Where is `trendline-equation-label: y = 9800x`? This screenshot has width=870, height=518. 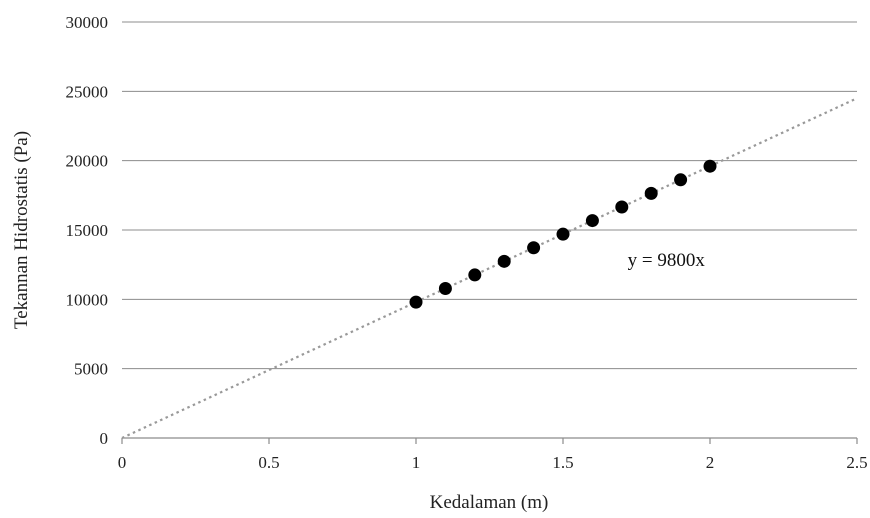
trendline-equation-label: y = 9800x is located at coordinates (667, 260).